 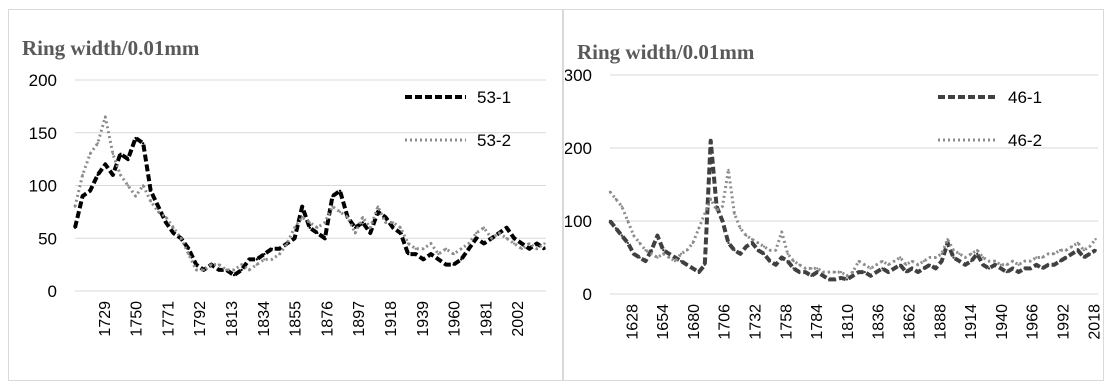 What do you see at coordinates (359, 319) in the screenshot?
I see `x-tick-label: 1897` at bounding box center [359, 319].